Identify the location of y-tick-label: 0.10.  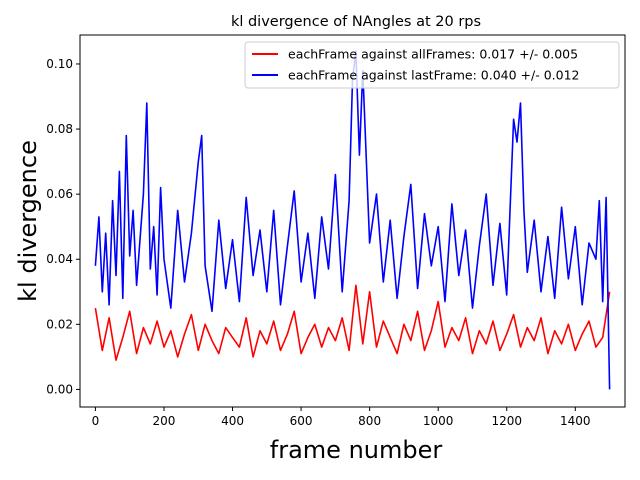
(59, 64).